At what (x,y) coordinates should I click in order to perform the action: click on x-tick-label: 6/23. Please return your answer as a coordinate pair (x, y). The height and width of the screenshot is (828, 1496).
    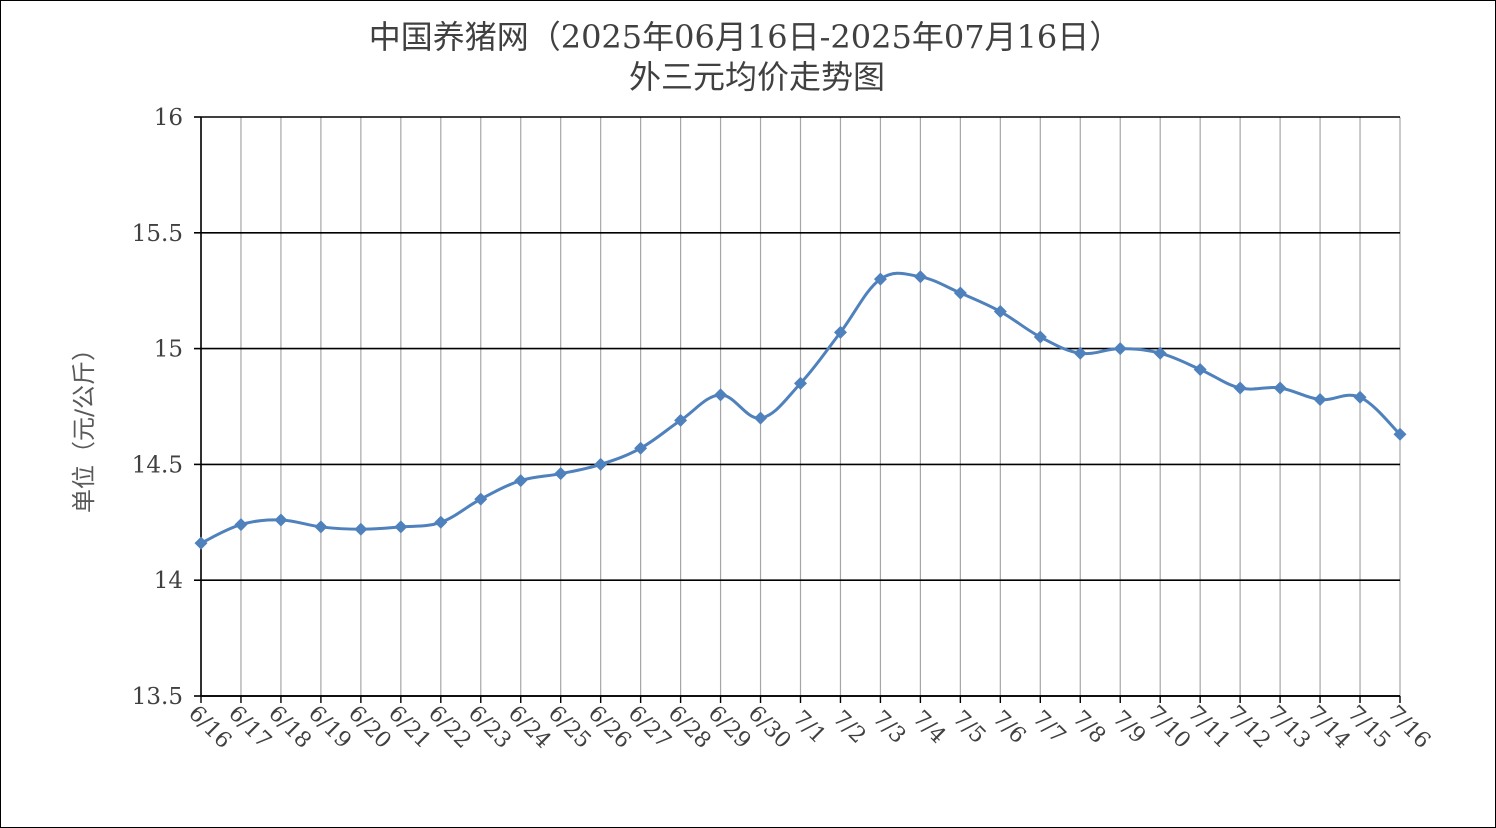
    Looking at the image, I should click on (489, 727).